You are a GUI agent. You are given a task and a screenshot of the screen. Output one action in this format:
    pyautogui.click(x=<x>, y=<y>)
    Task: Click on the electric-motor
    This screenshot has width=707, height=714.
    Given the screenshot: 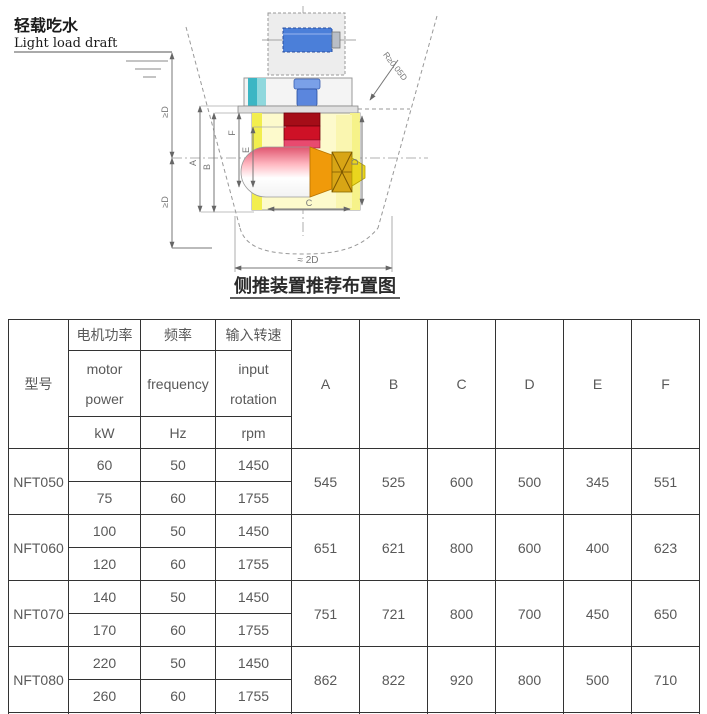 What is the action you would take?
    pyautogui.click(x=307, y=40)
    